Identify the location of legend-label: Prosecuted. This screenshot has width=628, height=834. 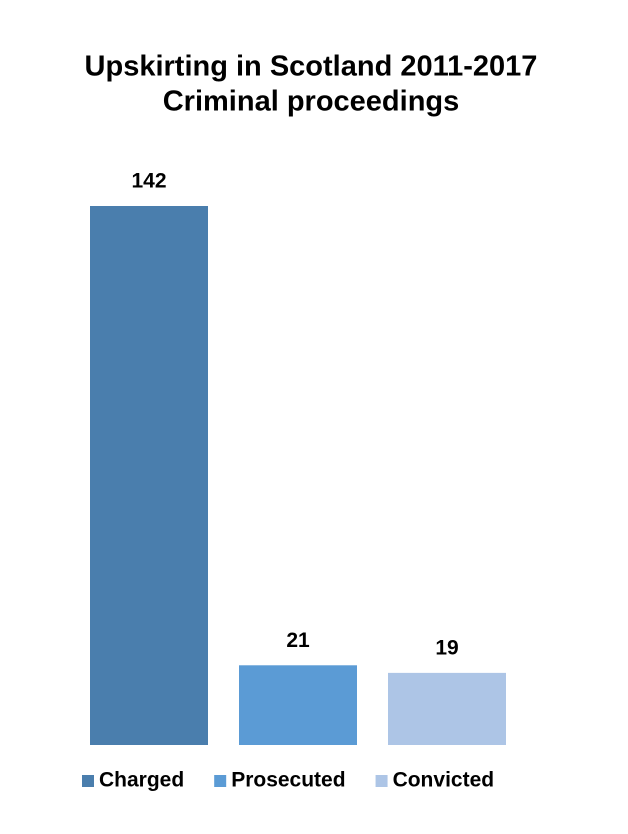
(288, 780).